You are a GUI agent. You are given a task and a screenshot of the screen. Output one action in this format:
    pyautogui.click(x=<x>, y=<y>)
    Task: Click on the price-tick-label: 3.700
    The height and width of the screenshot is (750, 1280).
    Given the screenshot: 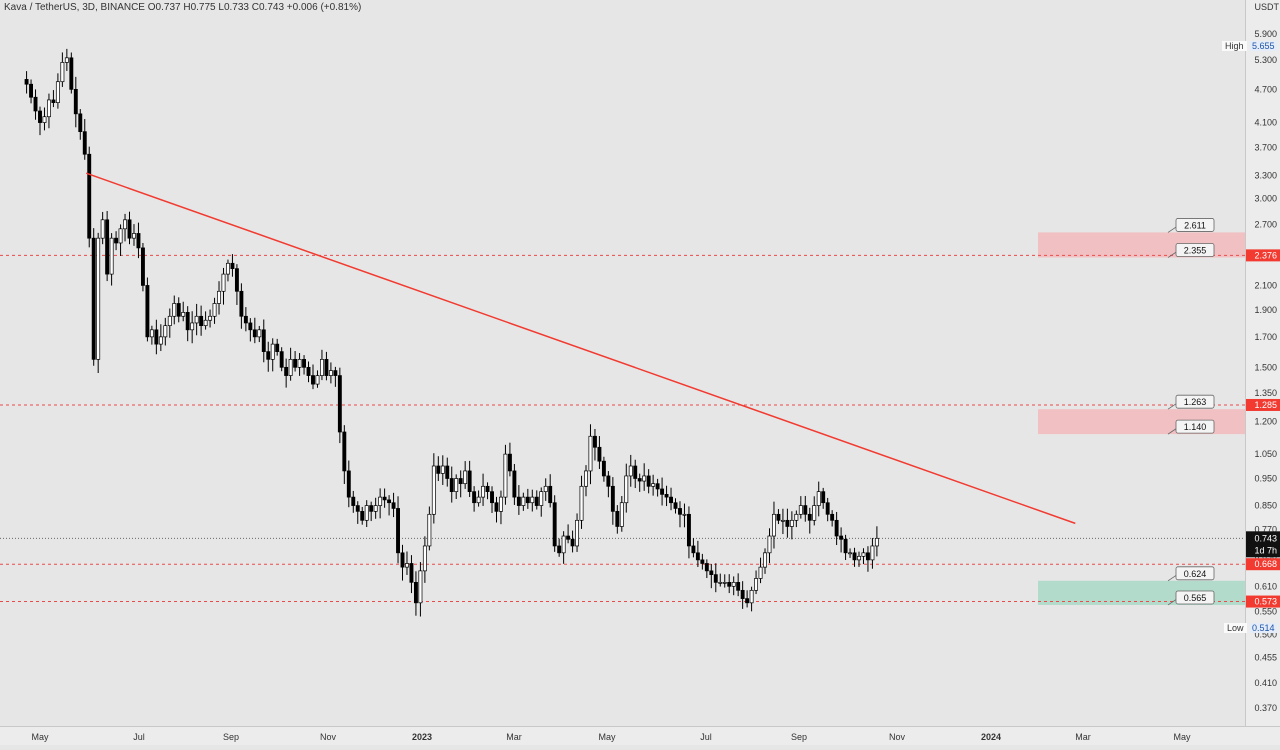 What is the action you would take?
    pyautogui.click(x=1265, y=148)
    